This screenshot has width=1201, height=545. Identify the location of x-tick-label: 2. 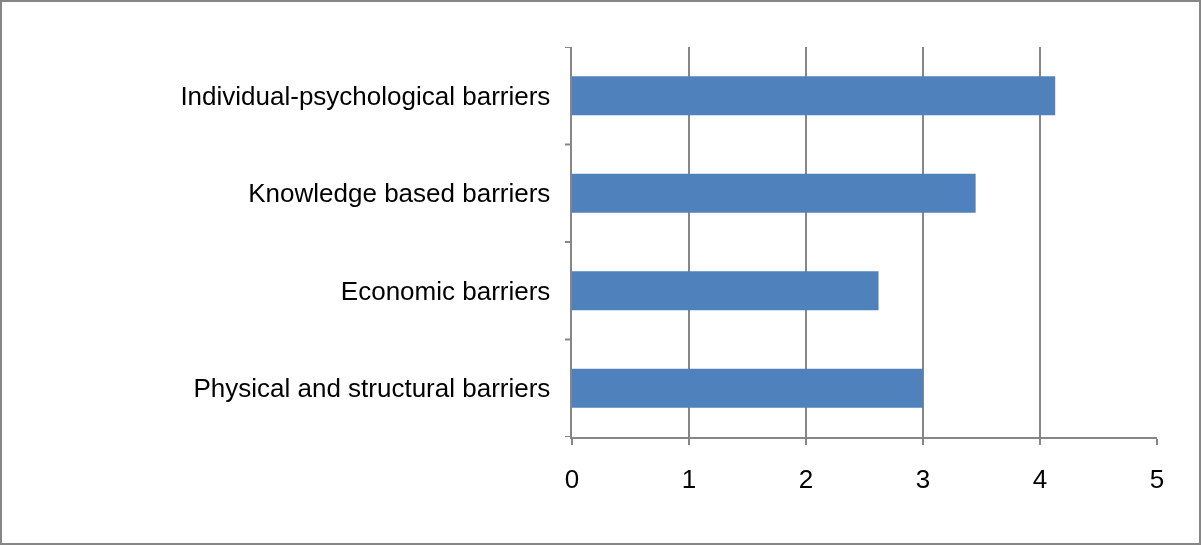
(806, 479).